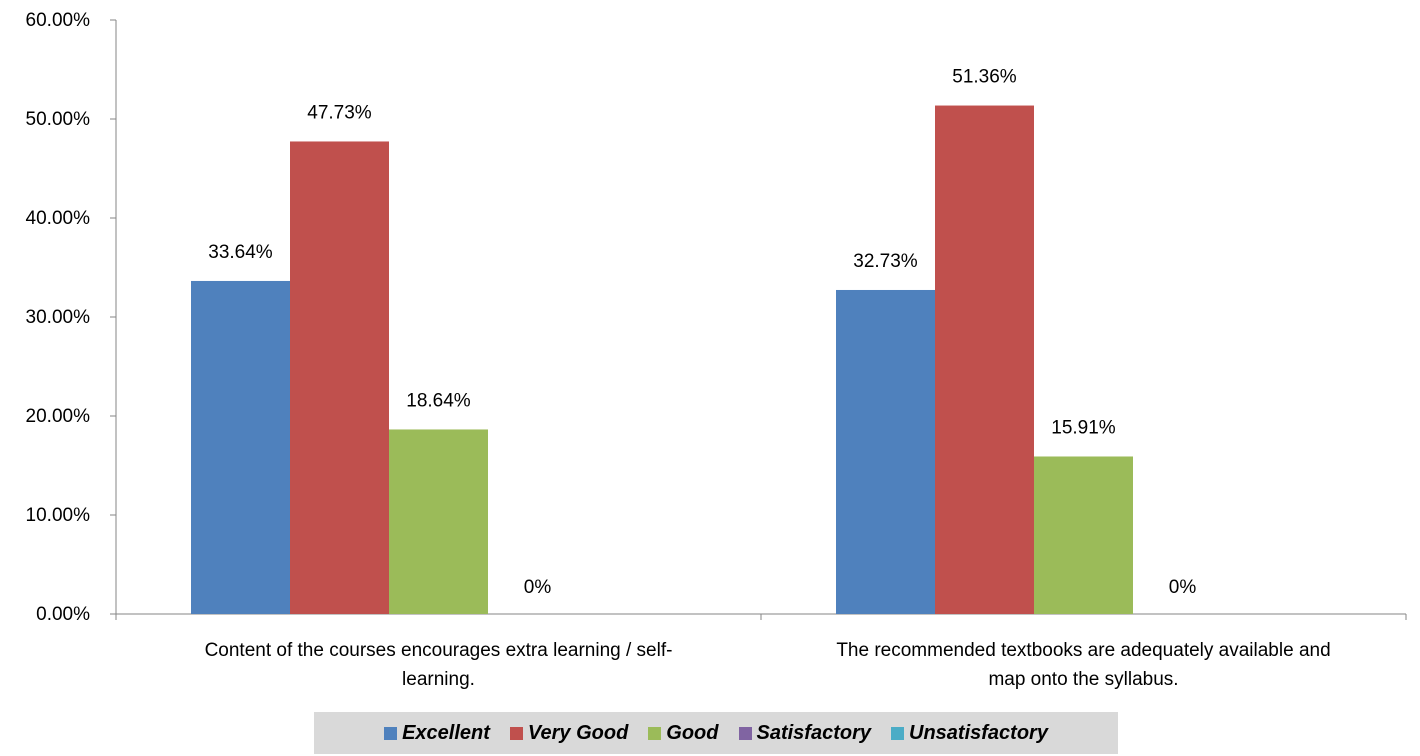  Describe the element at coordinates (1083, 679) in the screenshot. I see `category-label: map onto the syllabus.` at that location.